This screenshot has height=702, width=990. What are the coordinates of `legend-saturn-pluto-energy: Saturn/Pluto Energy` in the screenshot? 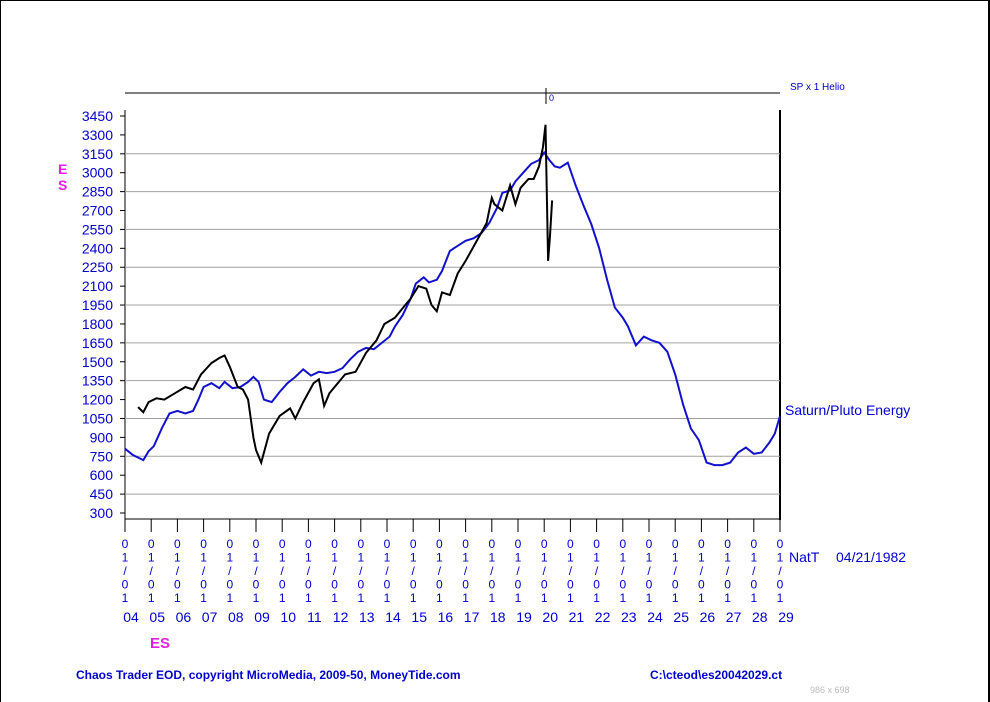 It's located at (847, 410).